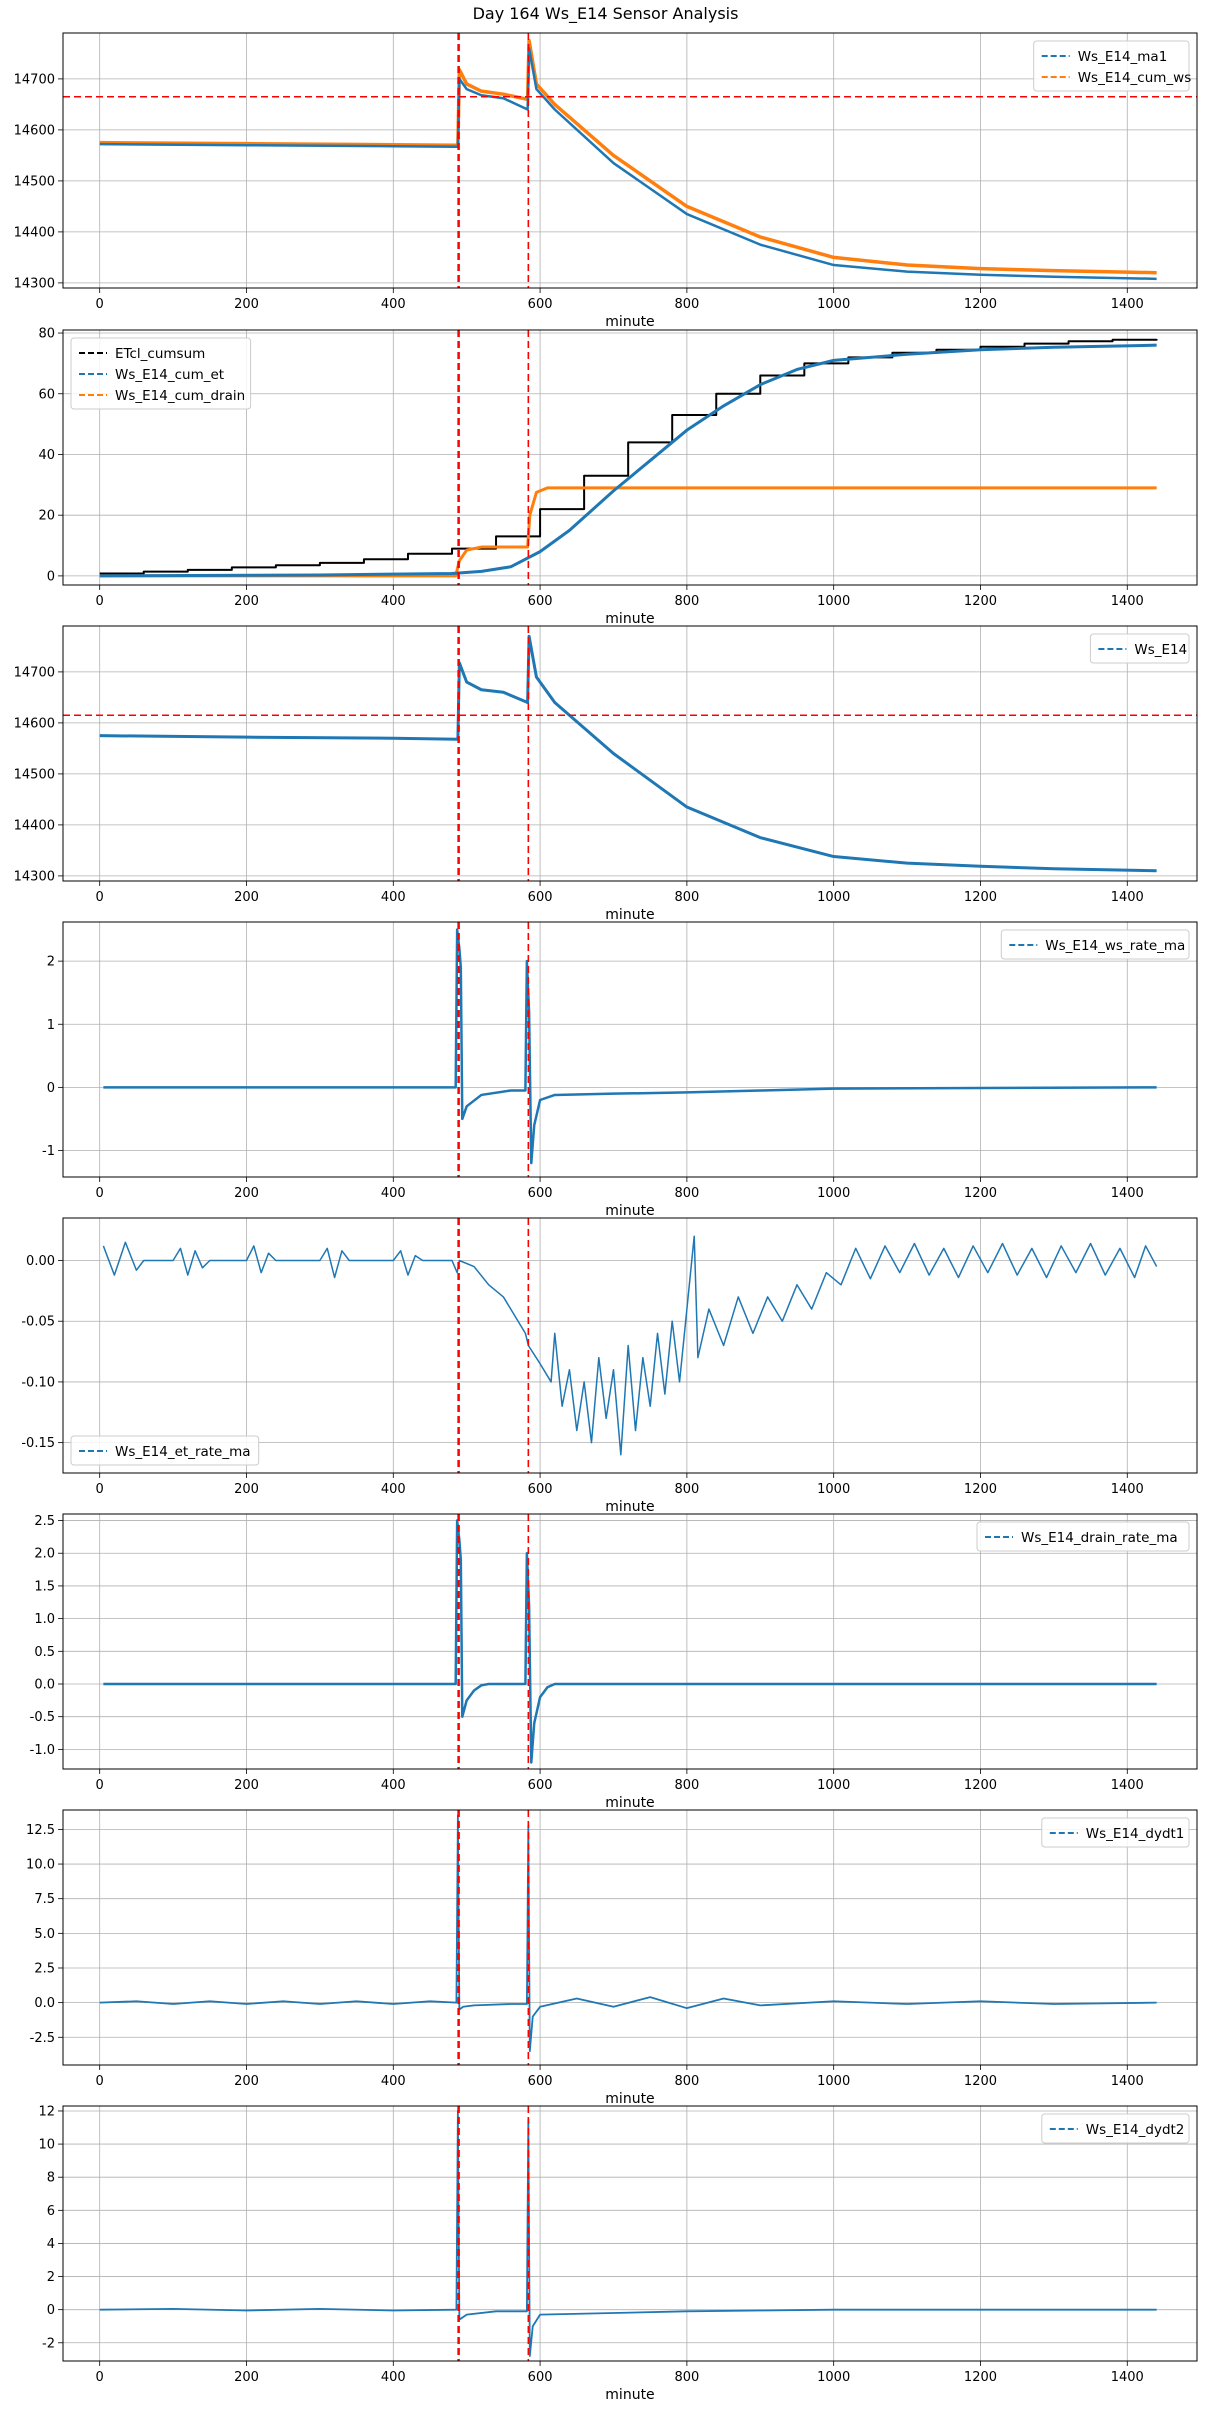 Image resolution: width=1211 pixels, height=2411 pixels. I want to click on legend: Ws_E14, so click(1139, 648).